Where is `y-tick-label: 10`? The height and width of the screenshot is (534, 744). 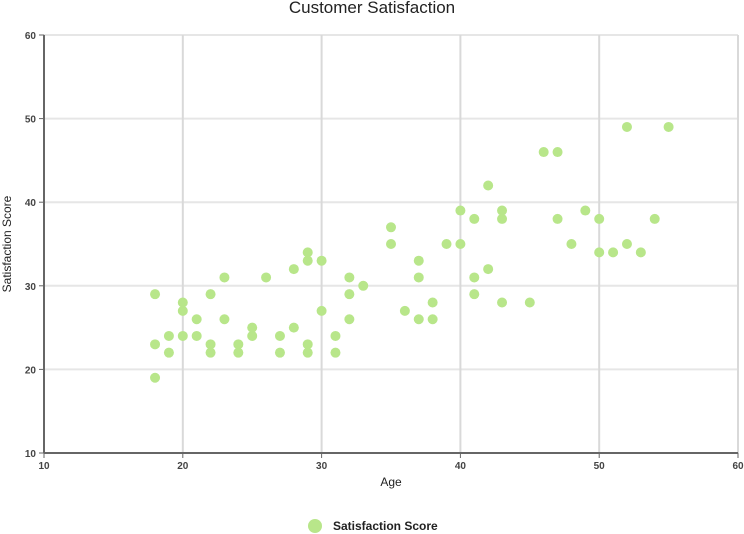
y-tick-label: 10 is located at coordinates (31, 454).